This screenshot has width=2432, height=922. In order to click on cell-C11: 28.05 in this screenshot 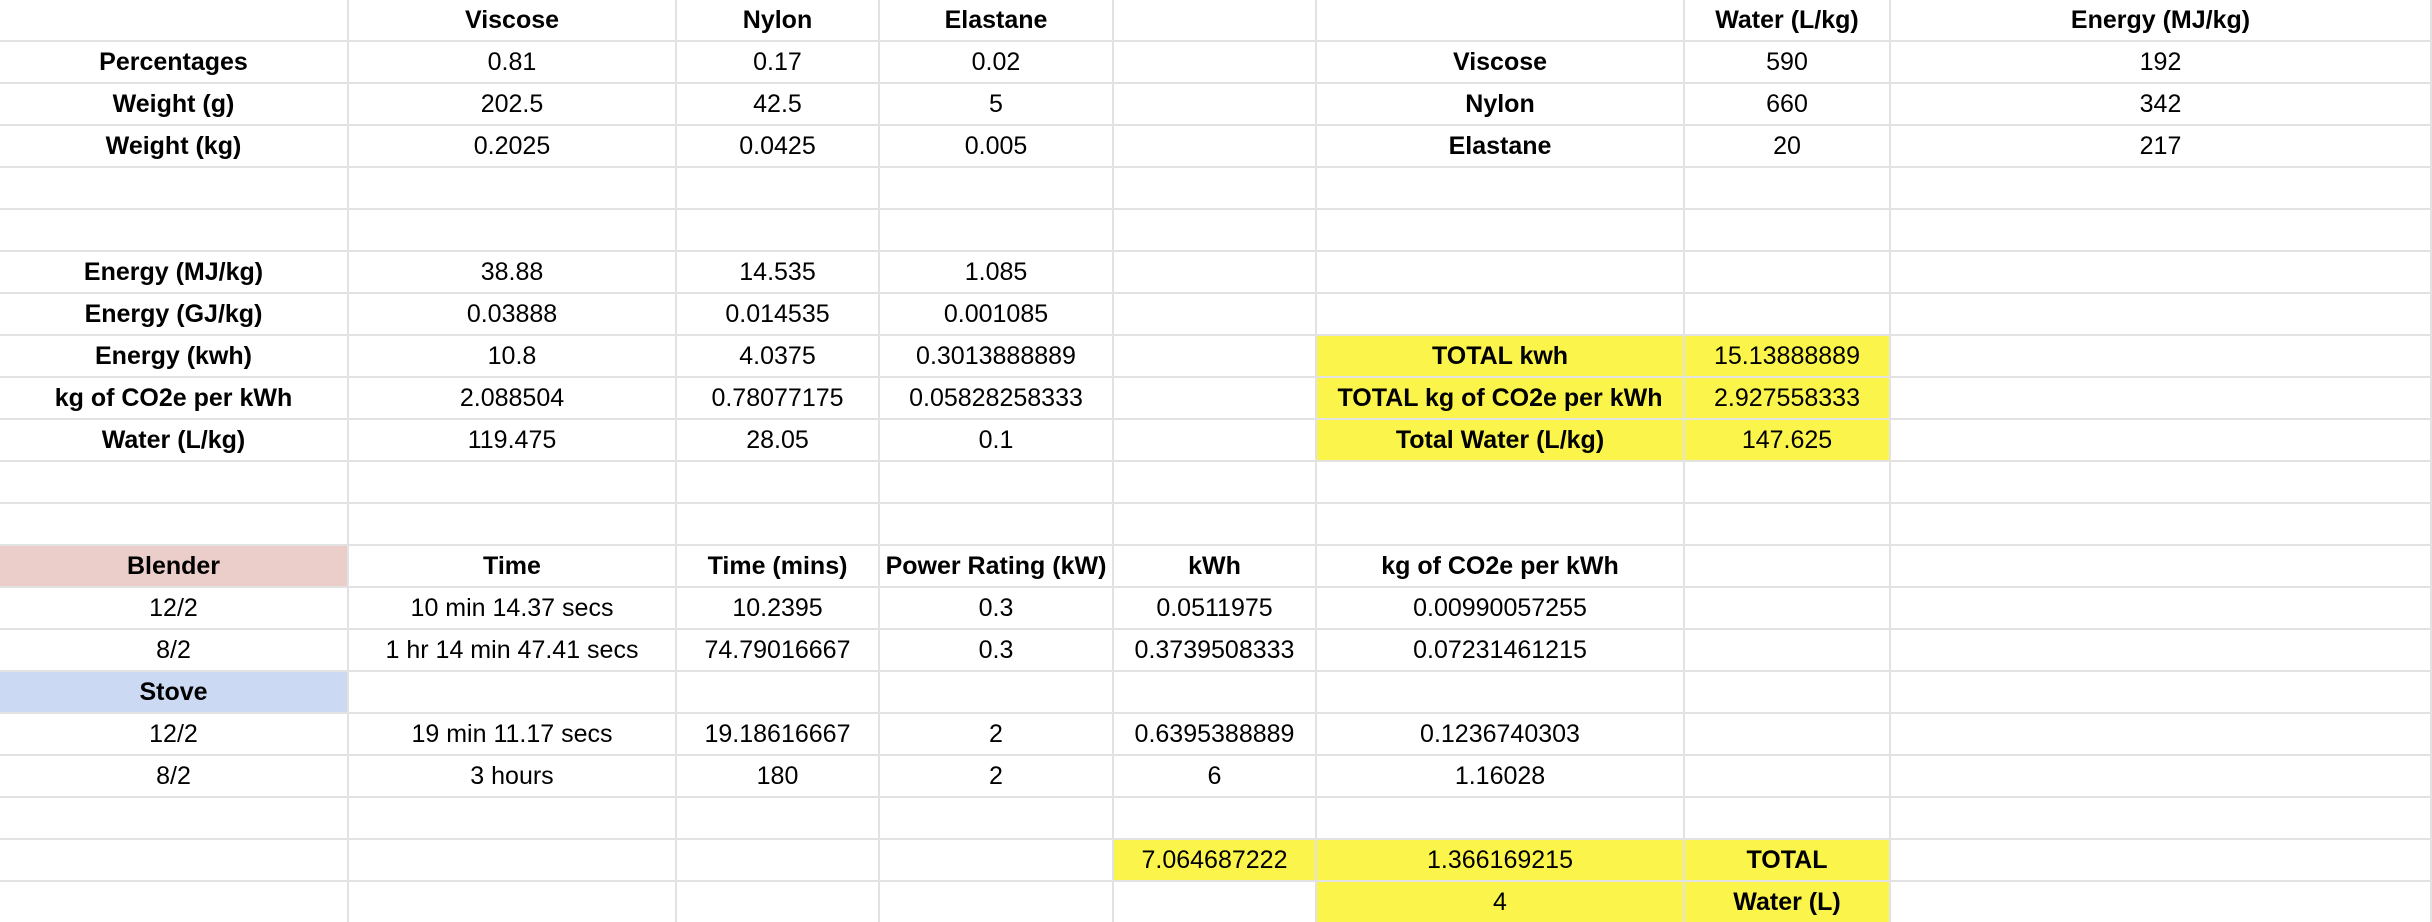, I will do `click(778, 441)`.